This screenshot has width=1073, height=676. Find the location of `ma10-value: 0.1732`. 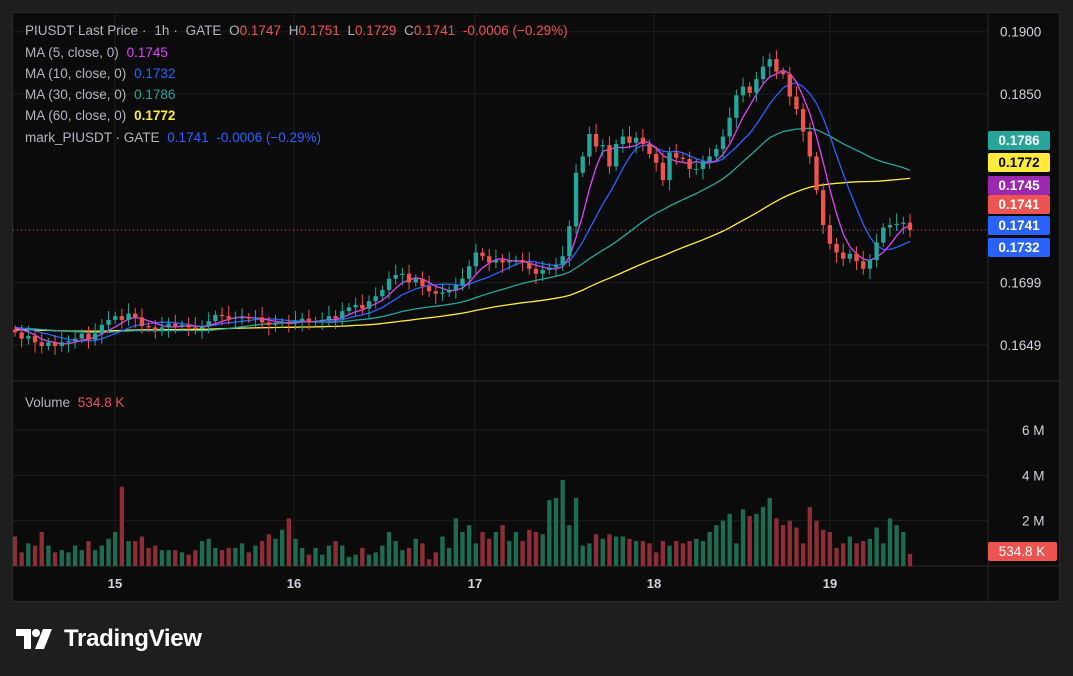

ma10-value: 0.1732 is located at coordinates (155, 73).